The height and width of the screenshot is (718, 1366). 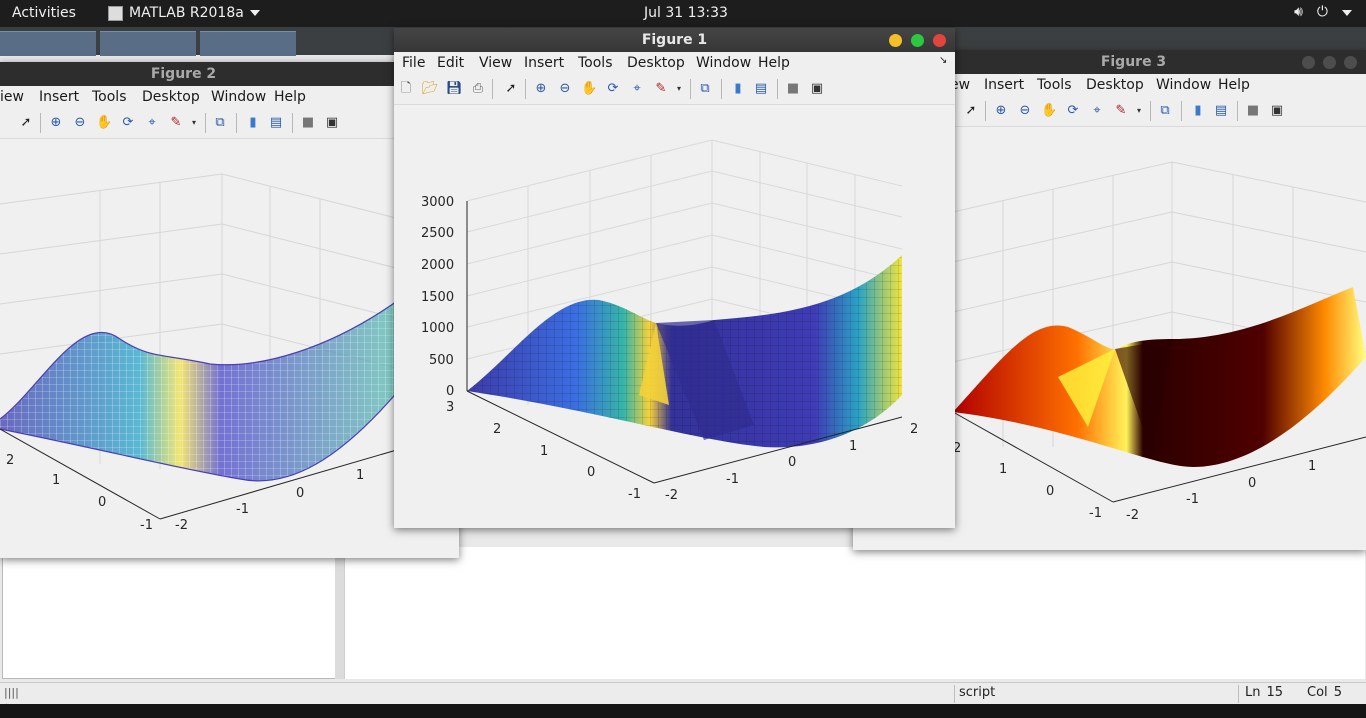 I want to click on figure-1-titlebar: Figure 1, so click(x=674, y=40).